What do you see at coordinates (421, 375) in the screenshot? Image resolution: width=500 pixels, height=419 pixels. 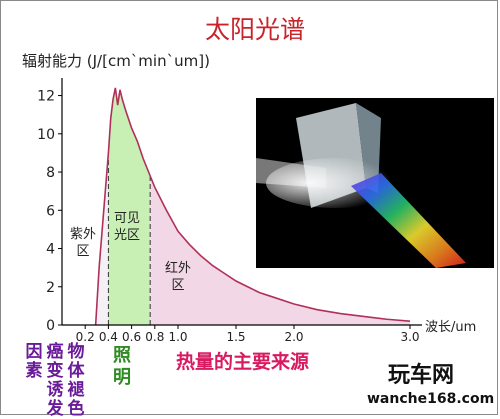 I see `watermark-logo: 玩车网` at bounding box center [421, 375].